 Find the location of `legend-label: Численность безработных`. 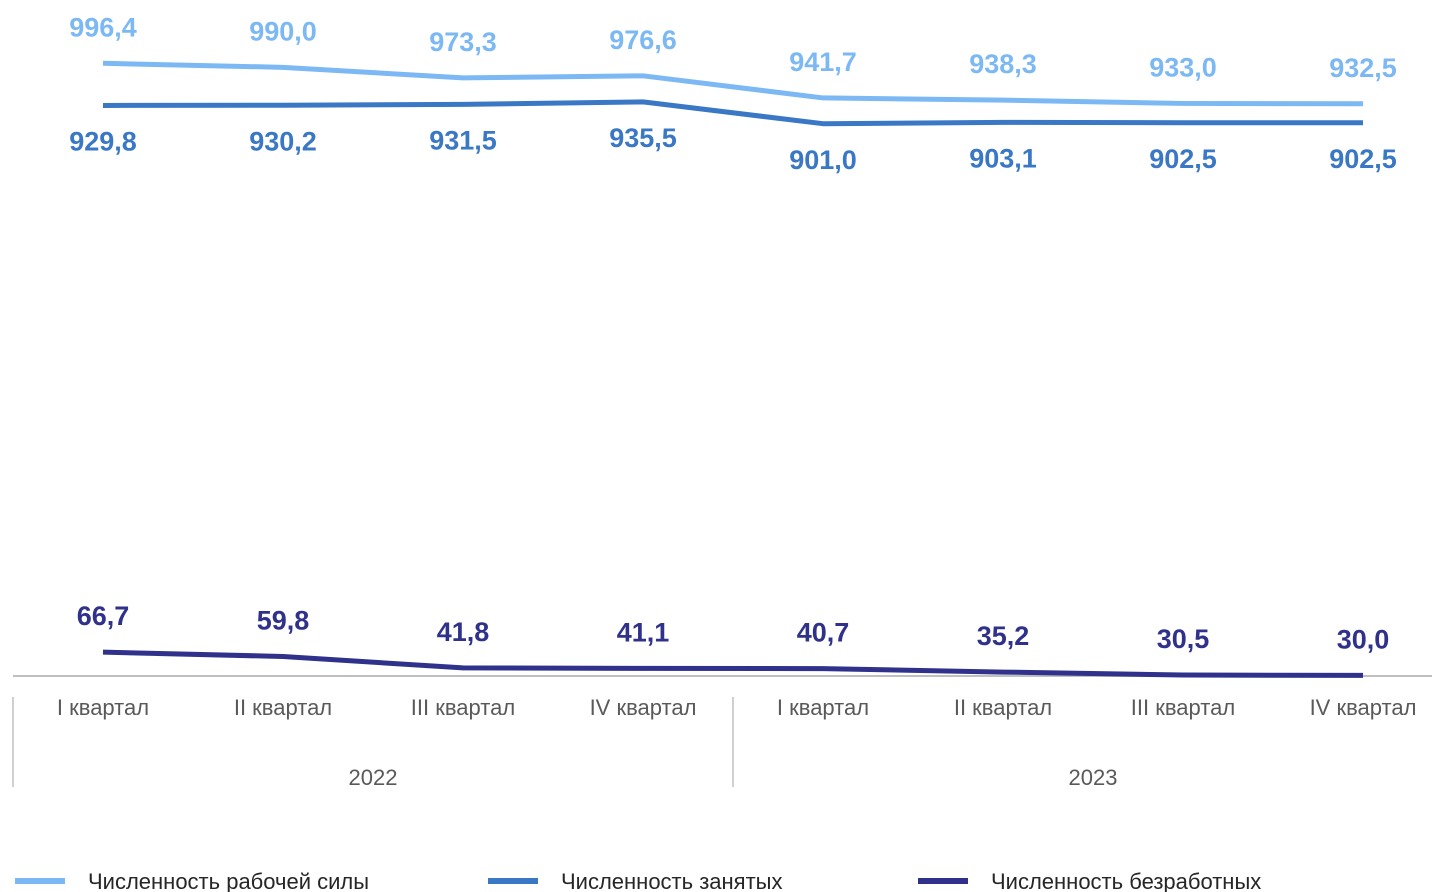

legend-label: Численность безработных is located at coordinates (1126, 880).